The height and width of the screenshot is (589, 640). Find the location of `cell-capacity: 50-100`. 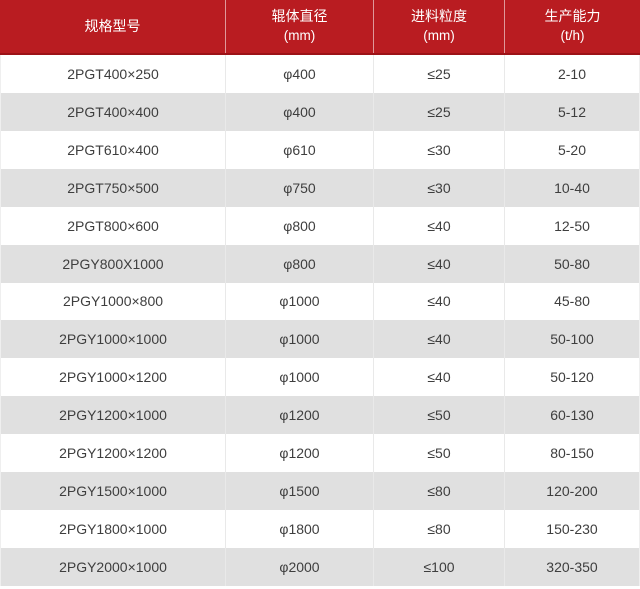

cell-capacity: 50-100 is located at coordinates (572, 339).